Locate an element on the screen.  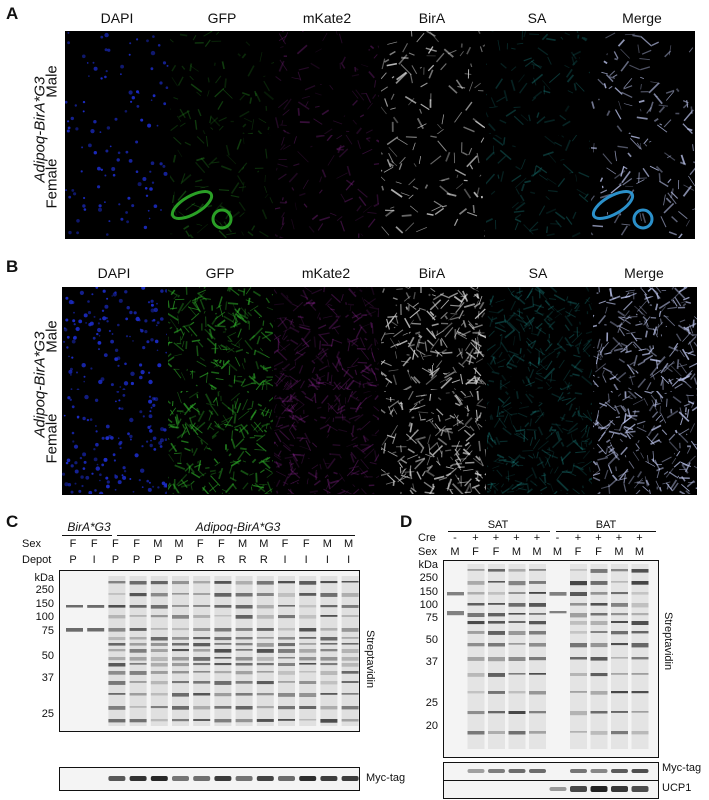
micrograph-dapi-female is located at coordinates (117, 187).